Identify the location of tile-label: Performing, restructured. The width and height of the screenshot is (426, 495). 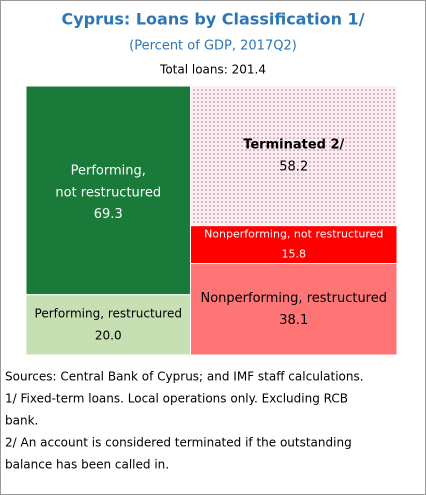
(108, 313).